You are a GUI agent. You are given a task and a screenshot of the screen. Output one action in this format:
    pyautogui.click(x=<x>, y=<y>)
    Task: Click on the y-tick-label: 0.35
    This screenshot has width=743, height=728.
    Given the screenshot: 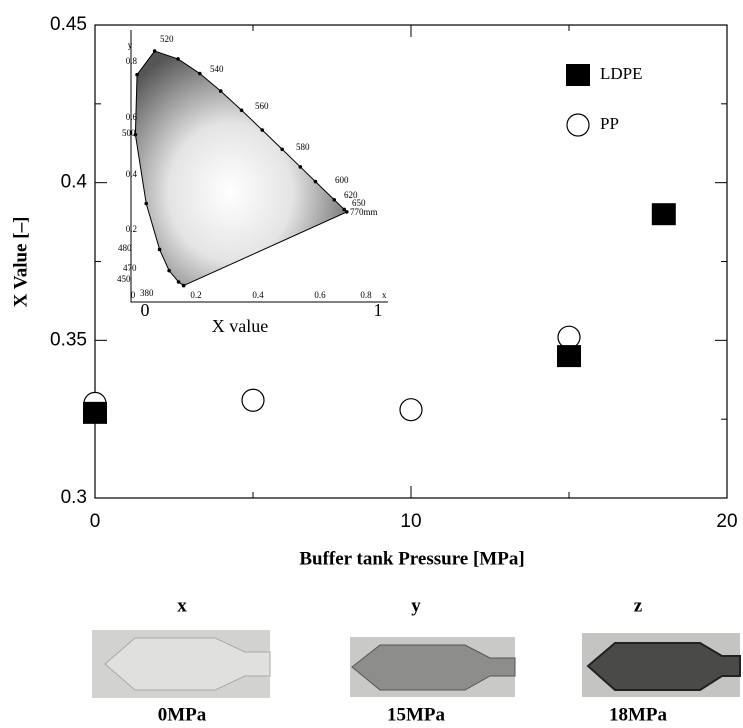 What is the action you would take?
    pyautogui.click(x=68, y=339)
    